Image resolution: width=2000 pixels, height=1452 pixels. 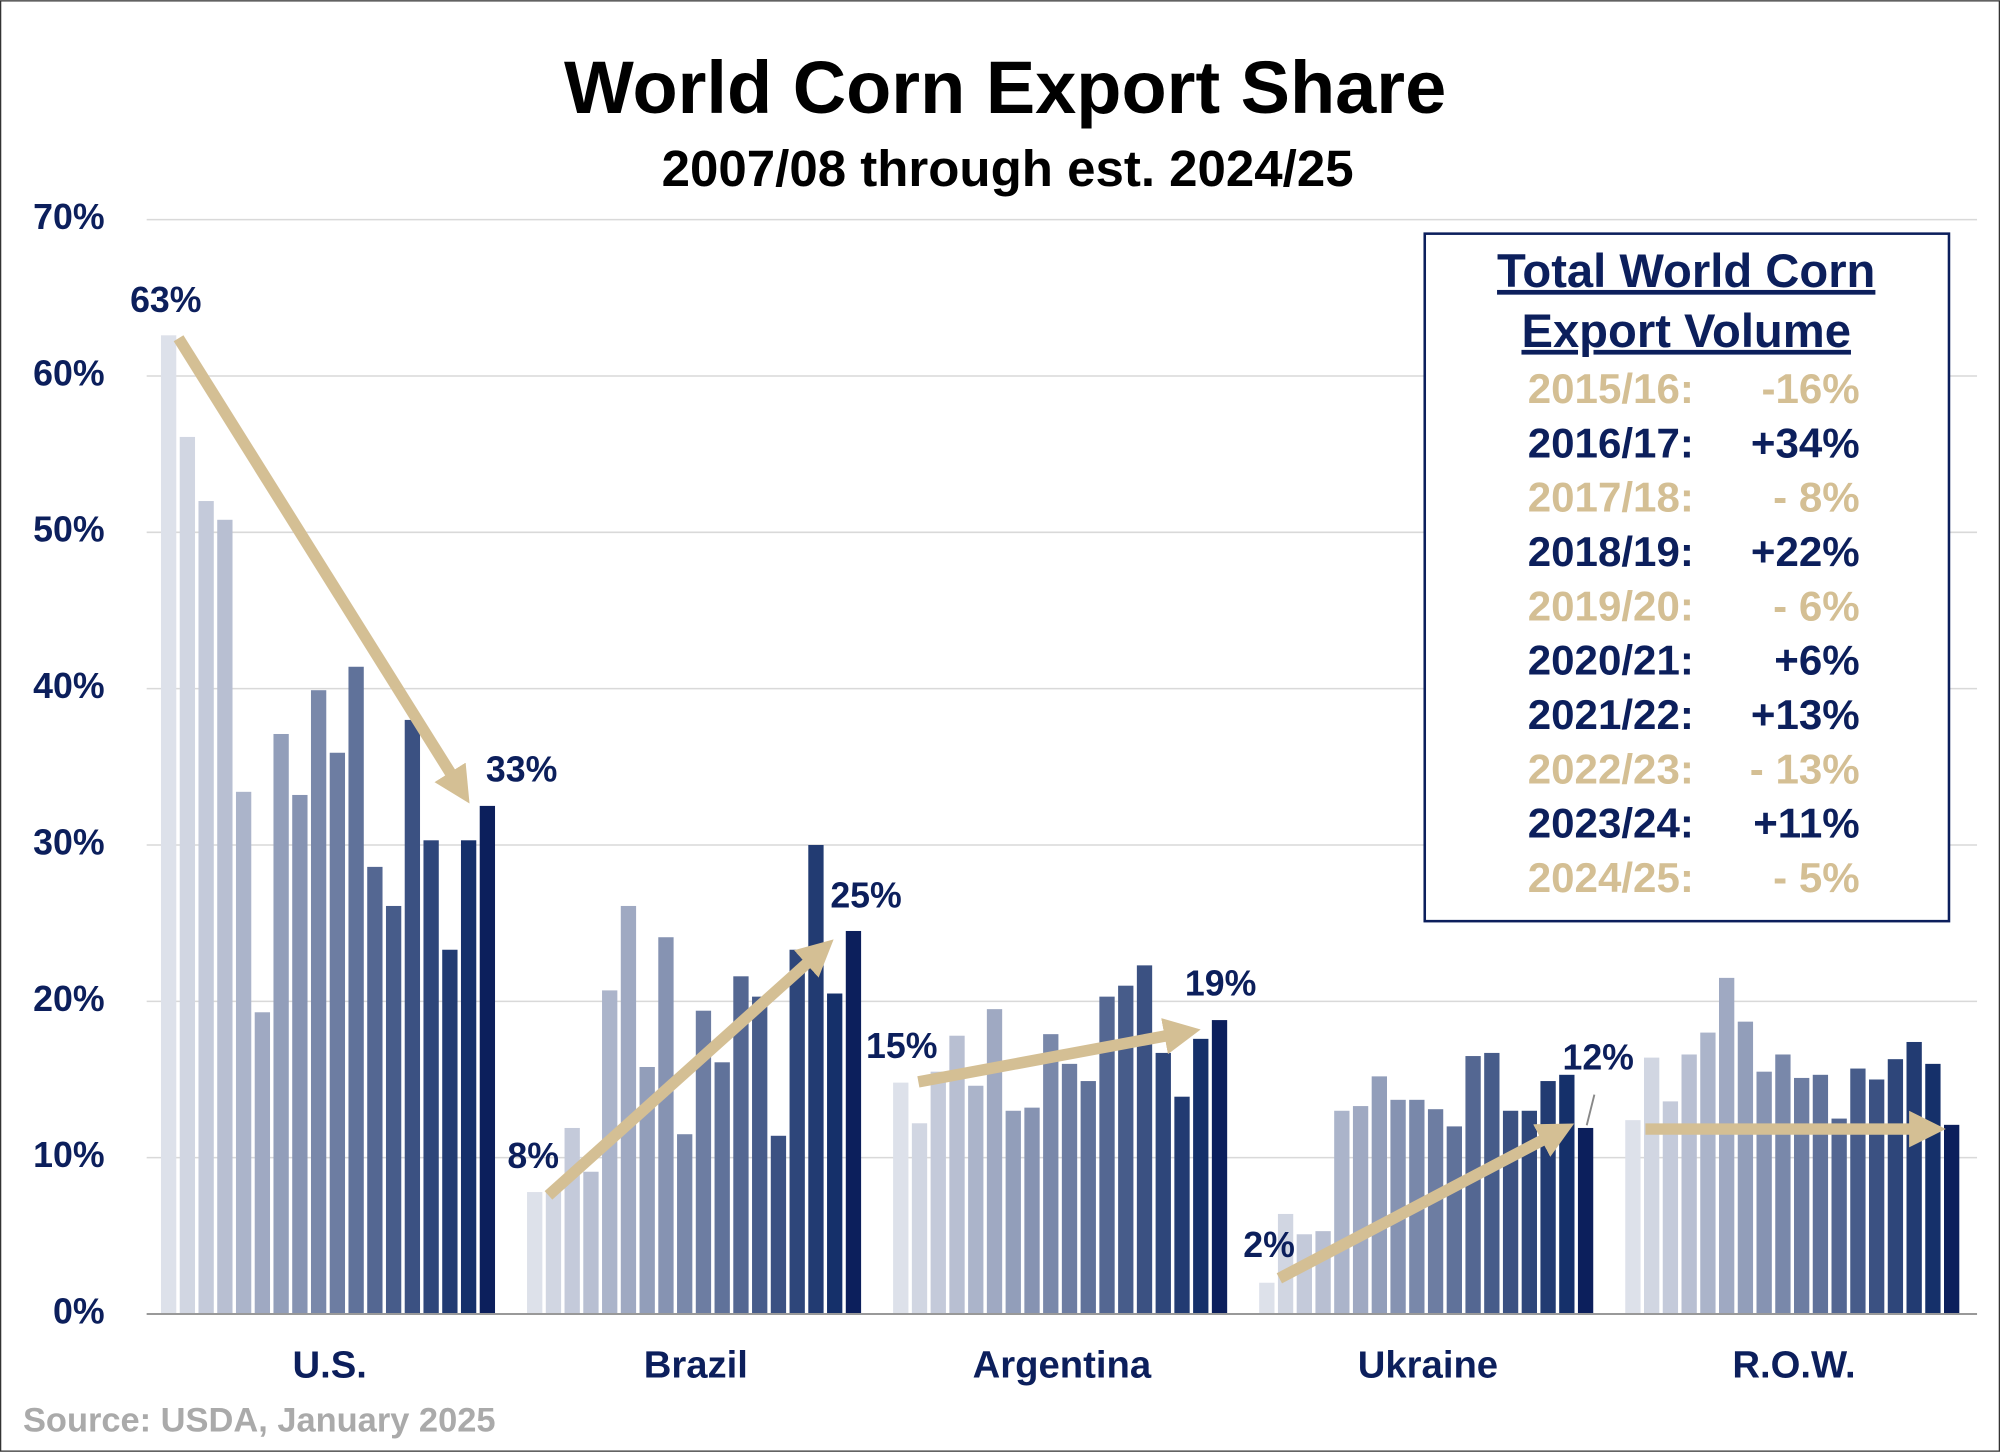 I want to click on box-title: Export Volume, so click(x=1685, y=331).